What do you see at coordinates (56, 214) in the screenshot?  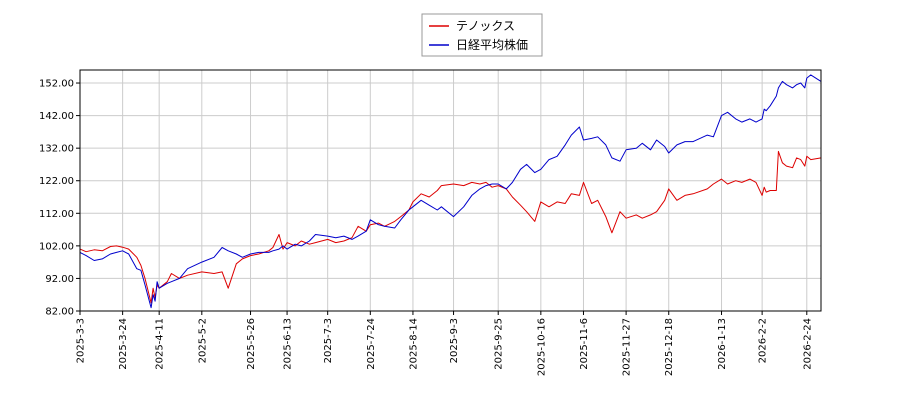 I see `y-tick-label: 112.00` at bounding box center [56, 214].